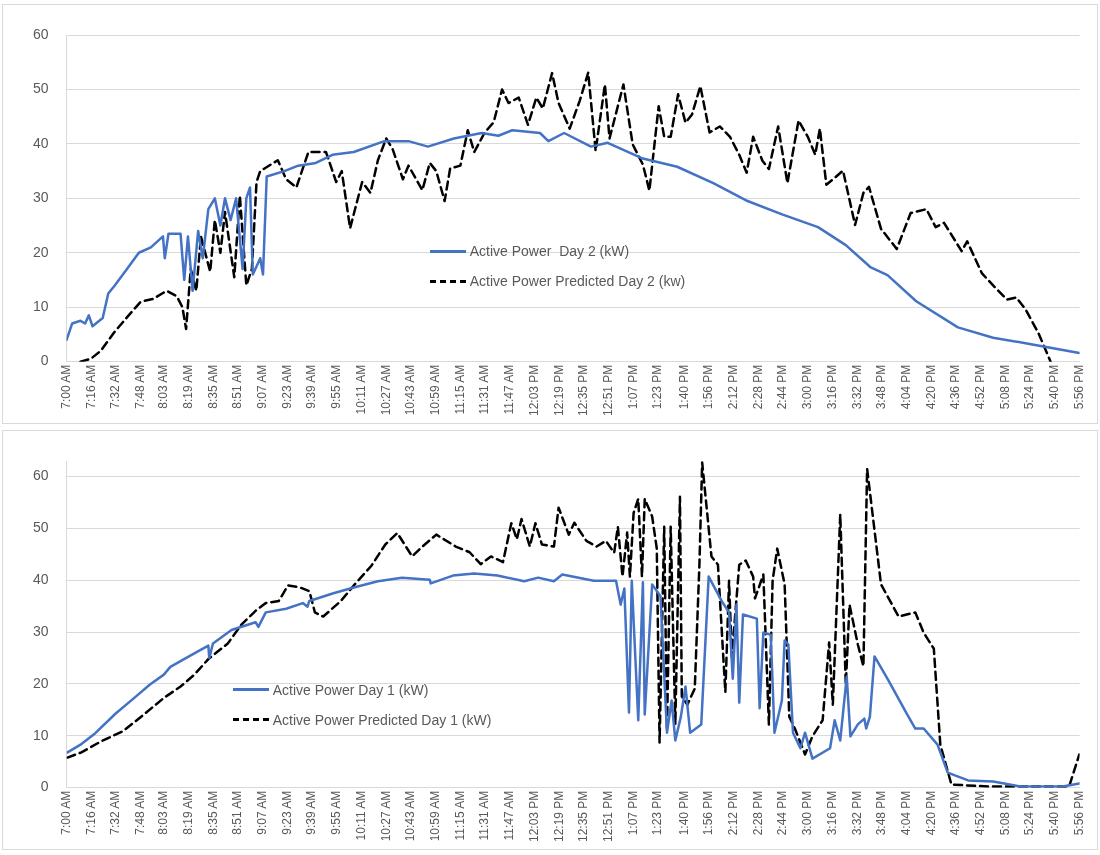 The height and width of the screenshot is (855, 1100). I want to click on legend-label: Active Power Day 1 (kW), so click(350, 689).